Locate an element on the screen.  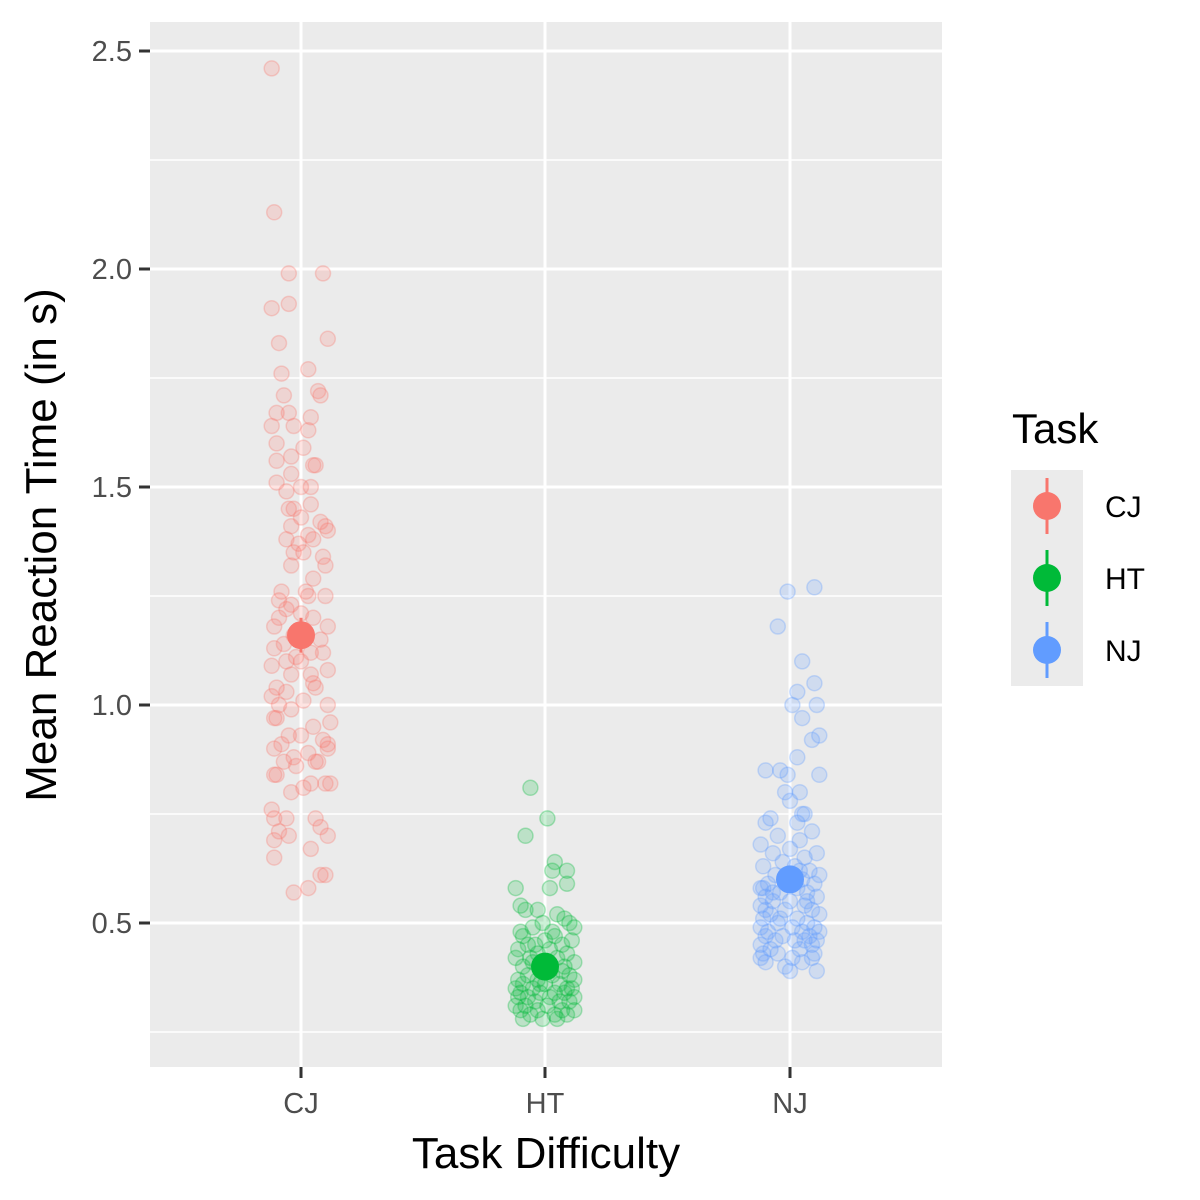
legend-title: Task is located at coordinates (1055, 428).